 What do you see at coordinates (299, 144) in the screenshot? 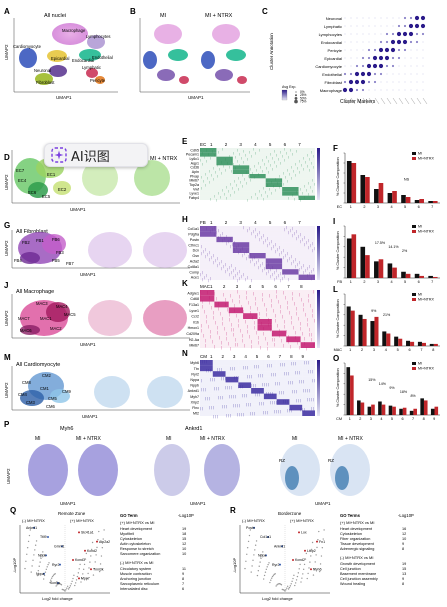
I see `heatmap-cluster-number: 7` at bounding box center [299, 144].